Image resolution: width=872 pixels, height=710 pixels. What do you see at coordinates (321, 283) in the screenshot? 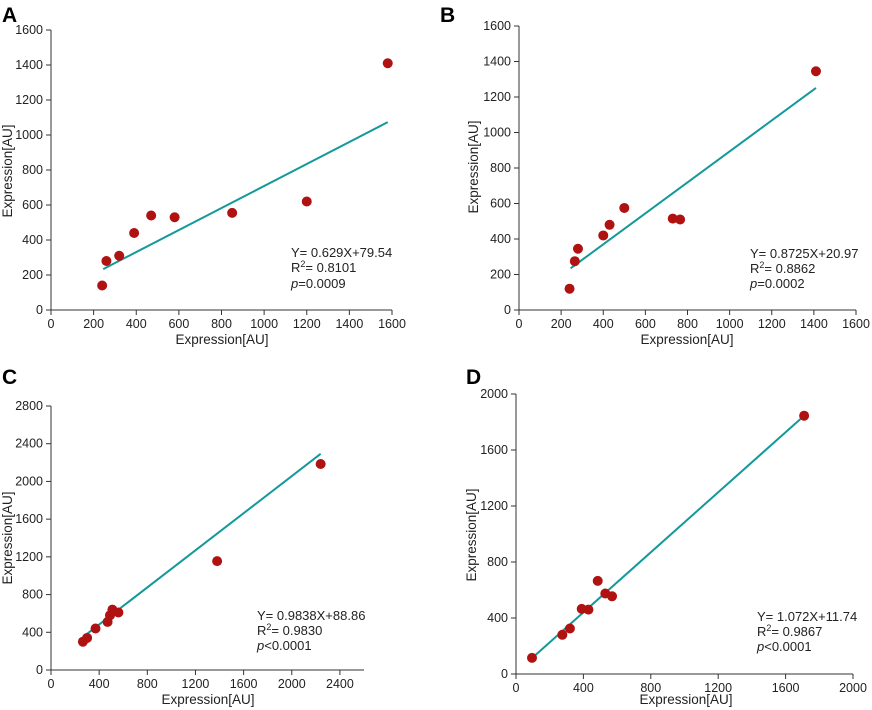
I see `p-value: =0.0009` at bounding box center [321, 283].